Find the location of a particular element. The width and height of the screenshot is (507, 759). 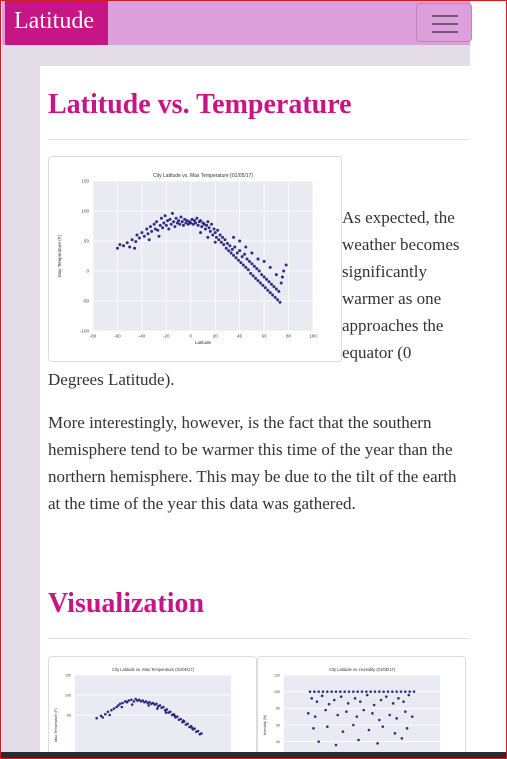

navbar-toggle-button is located at coordinates (444, 22).